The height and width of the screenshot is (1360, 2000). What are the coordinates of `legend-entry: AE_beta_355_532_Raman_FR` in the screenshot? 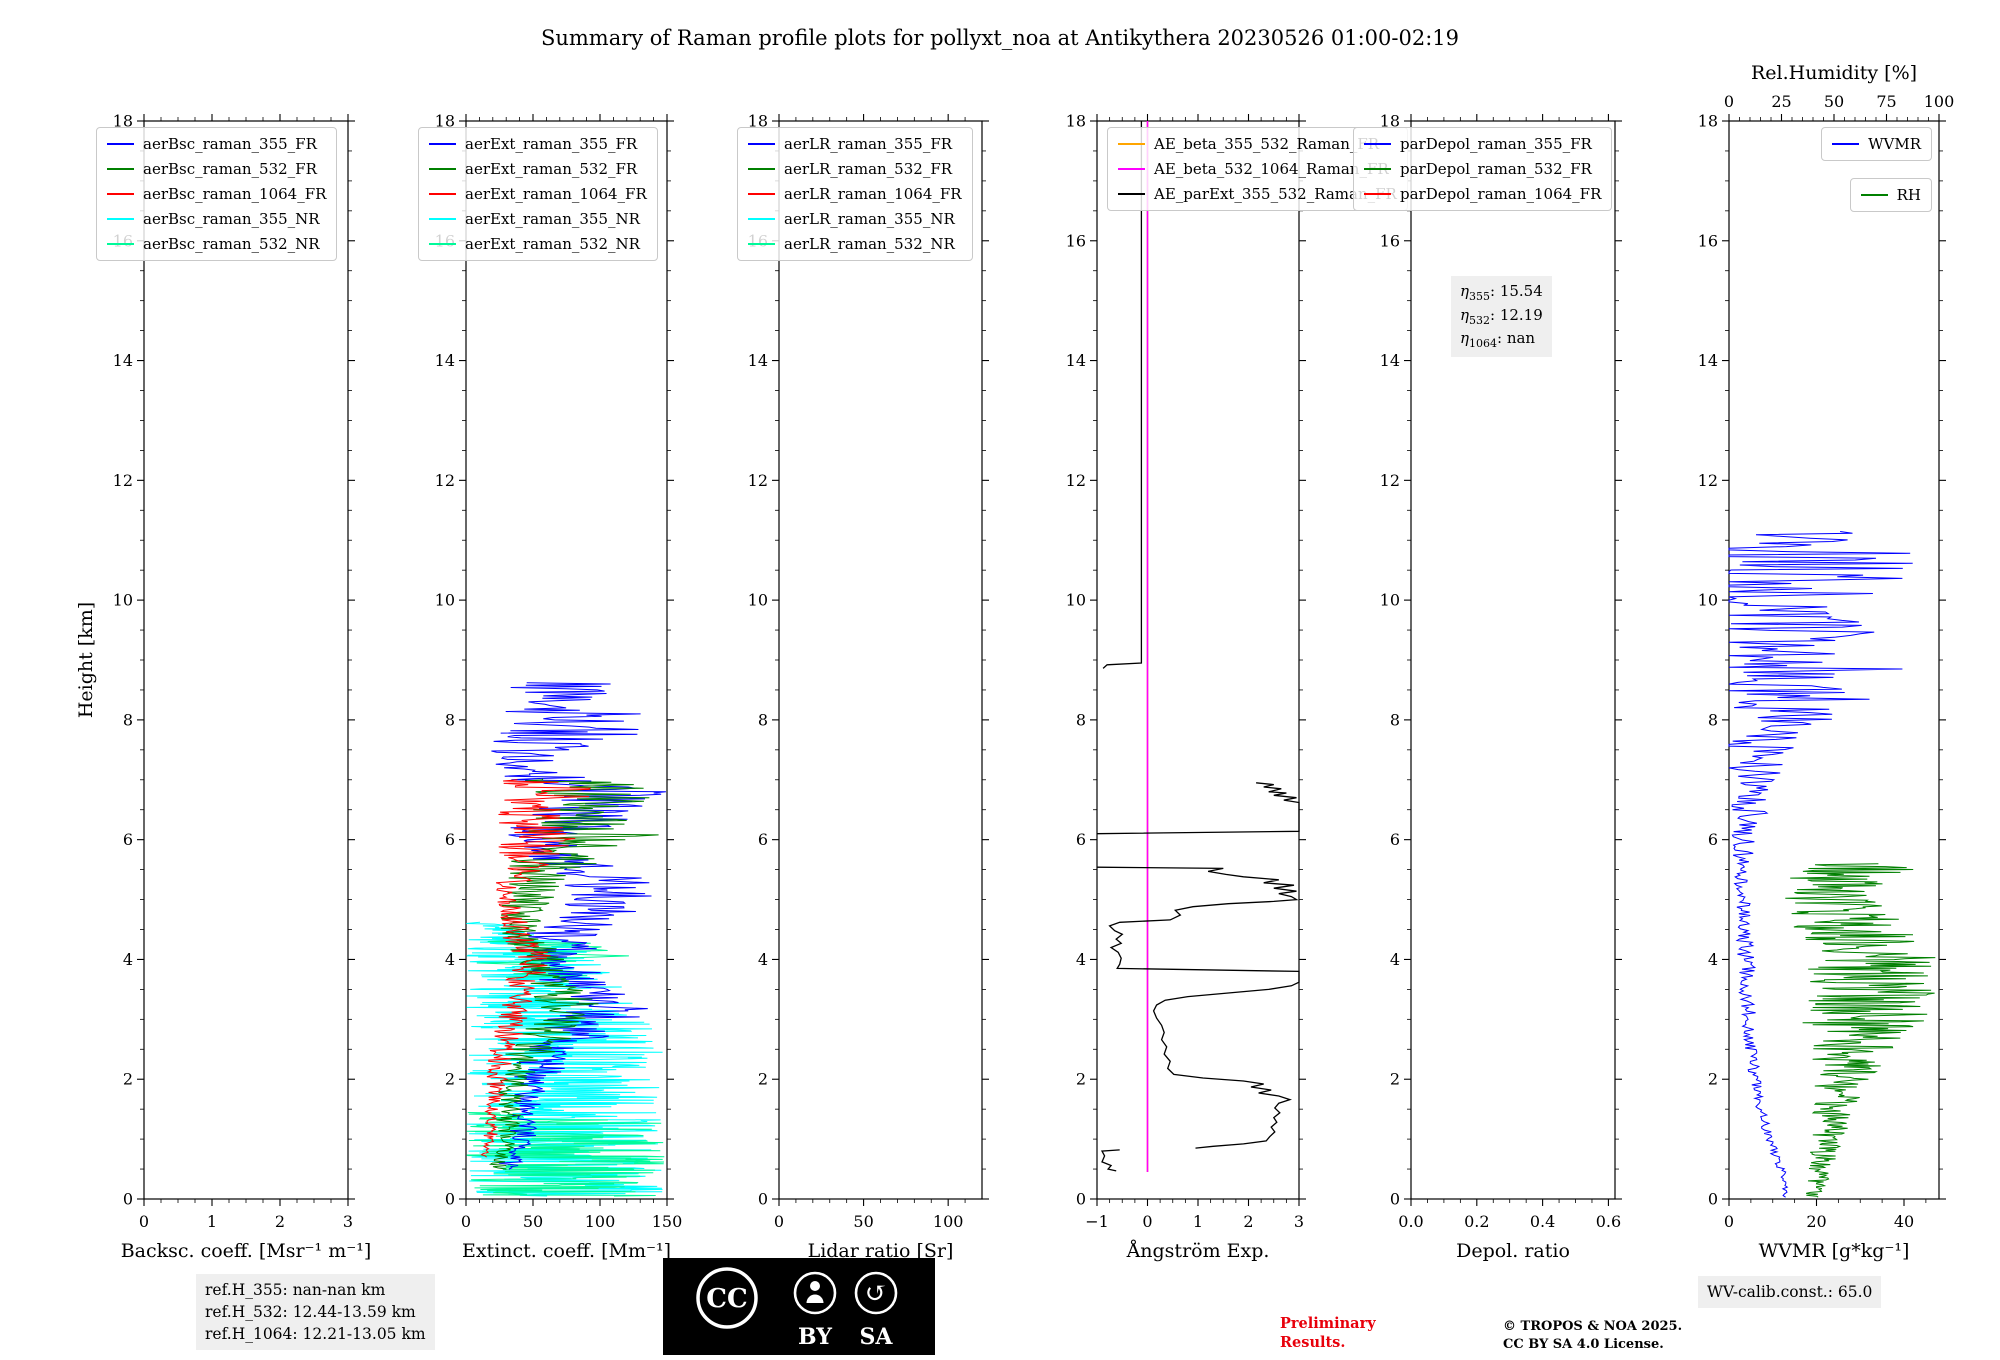 It's located at (1257, 144).